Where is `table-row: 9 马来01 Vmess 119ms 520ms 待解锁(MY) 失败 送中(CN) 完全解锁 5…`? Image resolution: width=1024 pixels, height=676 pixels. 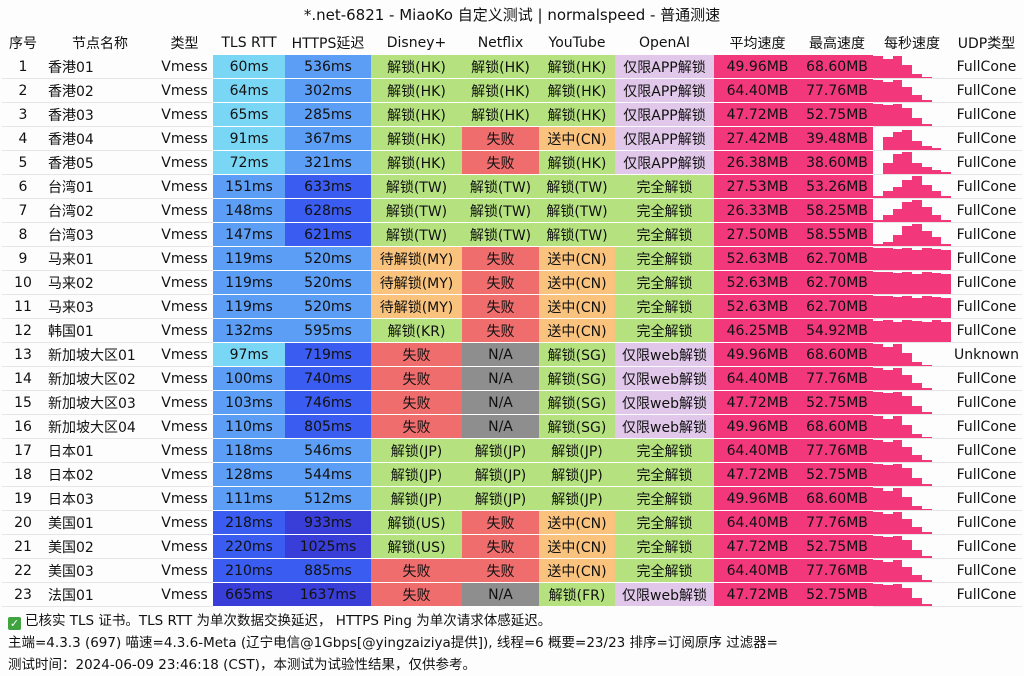 table-row: 9 马来01 Vmess 119ms 520ms 待解锁(MY) 失败 送中(CN) 完全解锁 5… is located at coordinates (512, 258).